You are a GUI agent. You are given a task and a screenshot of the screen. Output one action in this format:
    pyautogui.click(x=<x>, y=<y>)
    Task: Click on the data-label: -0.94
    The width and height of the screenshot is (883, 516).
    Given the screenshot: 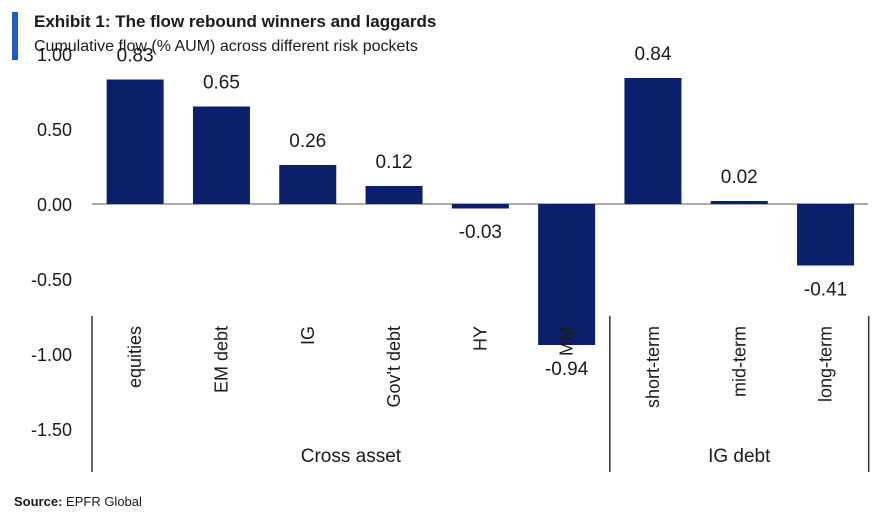 What is the action you would take?
    pyautogui.click(x=567, y=369)
    